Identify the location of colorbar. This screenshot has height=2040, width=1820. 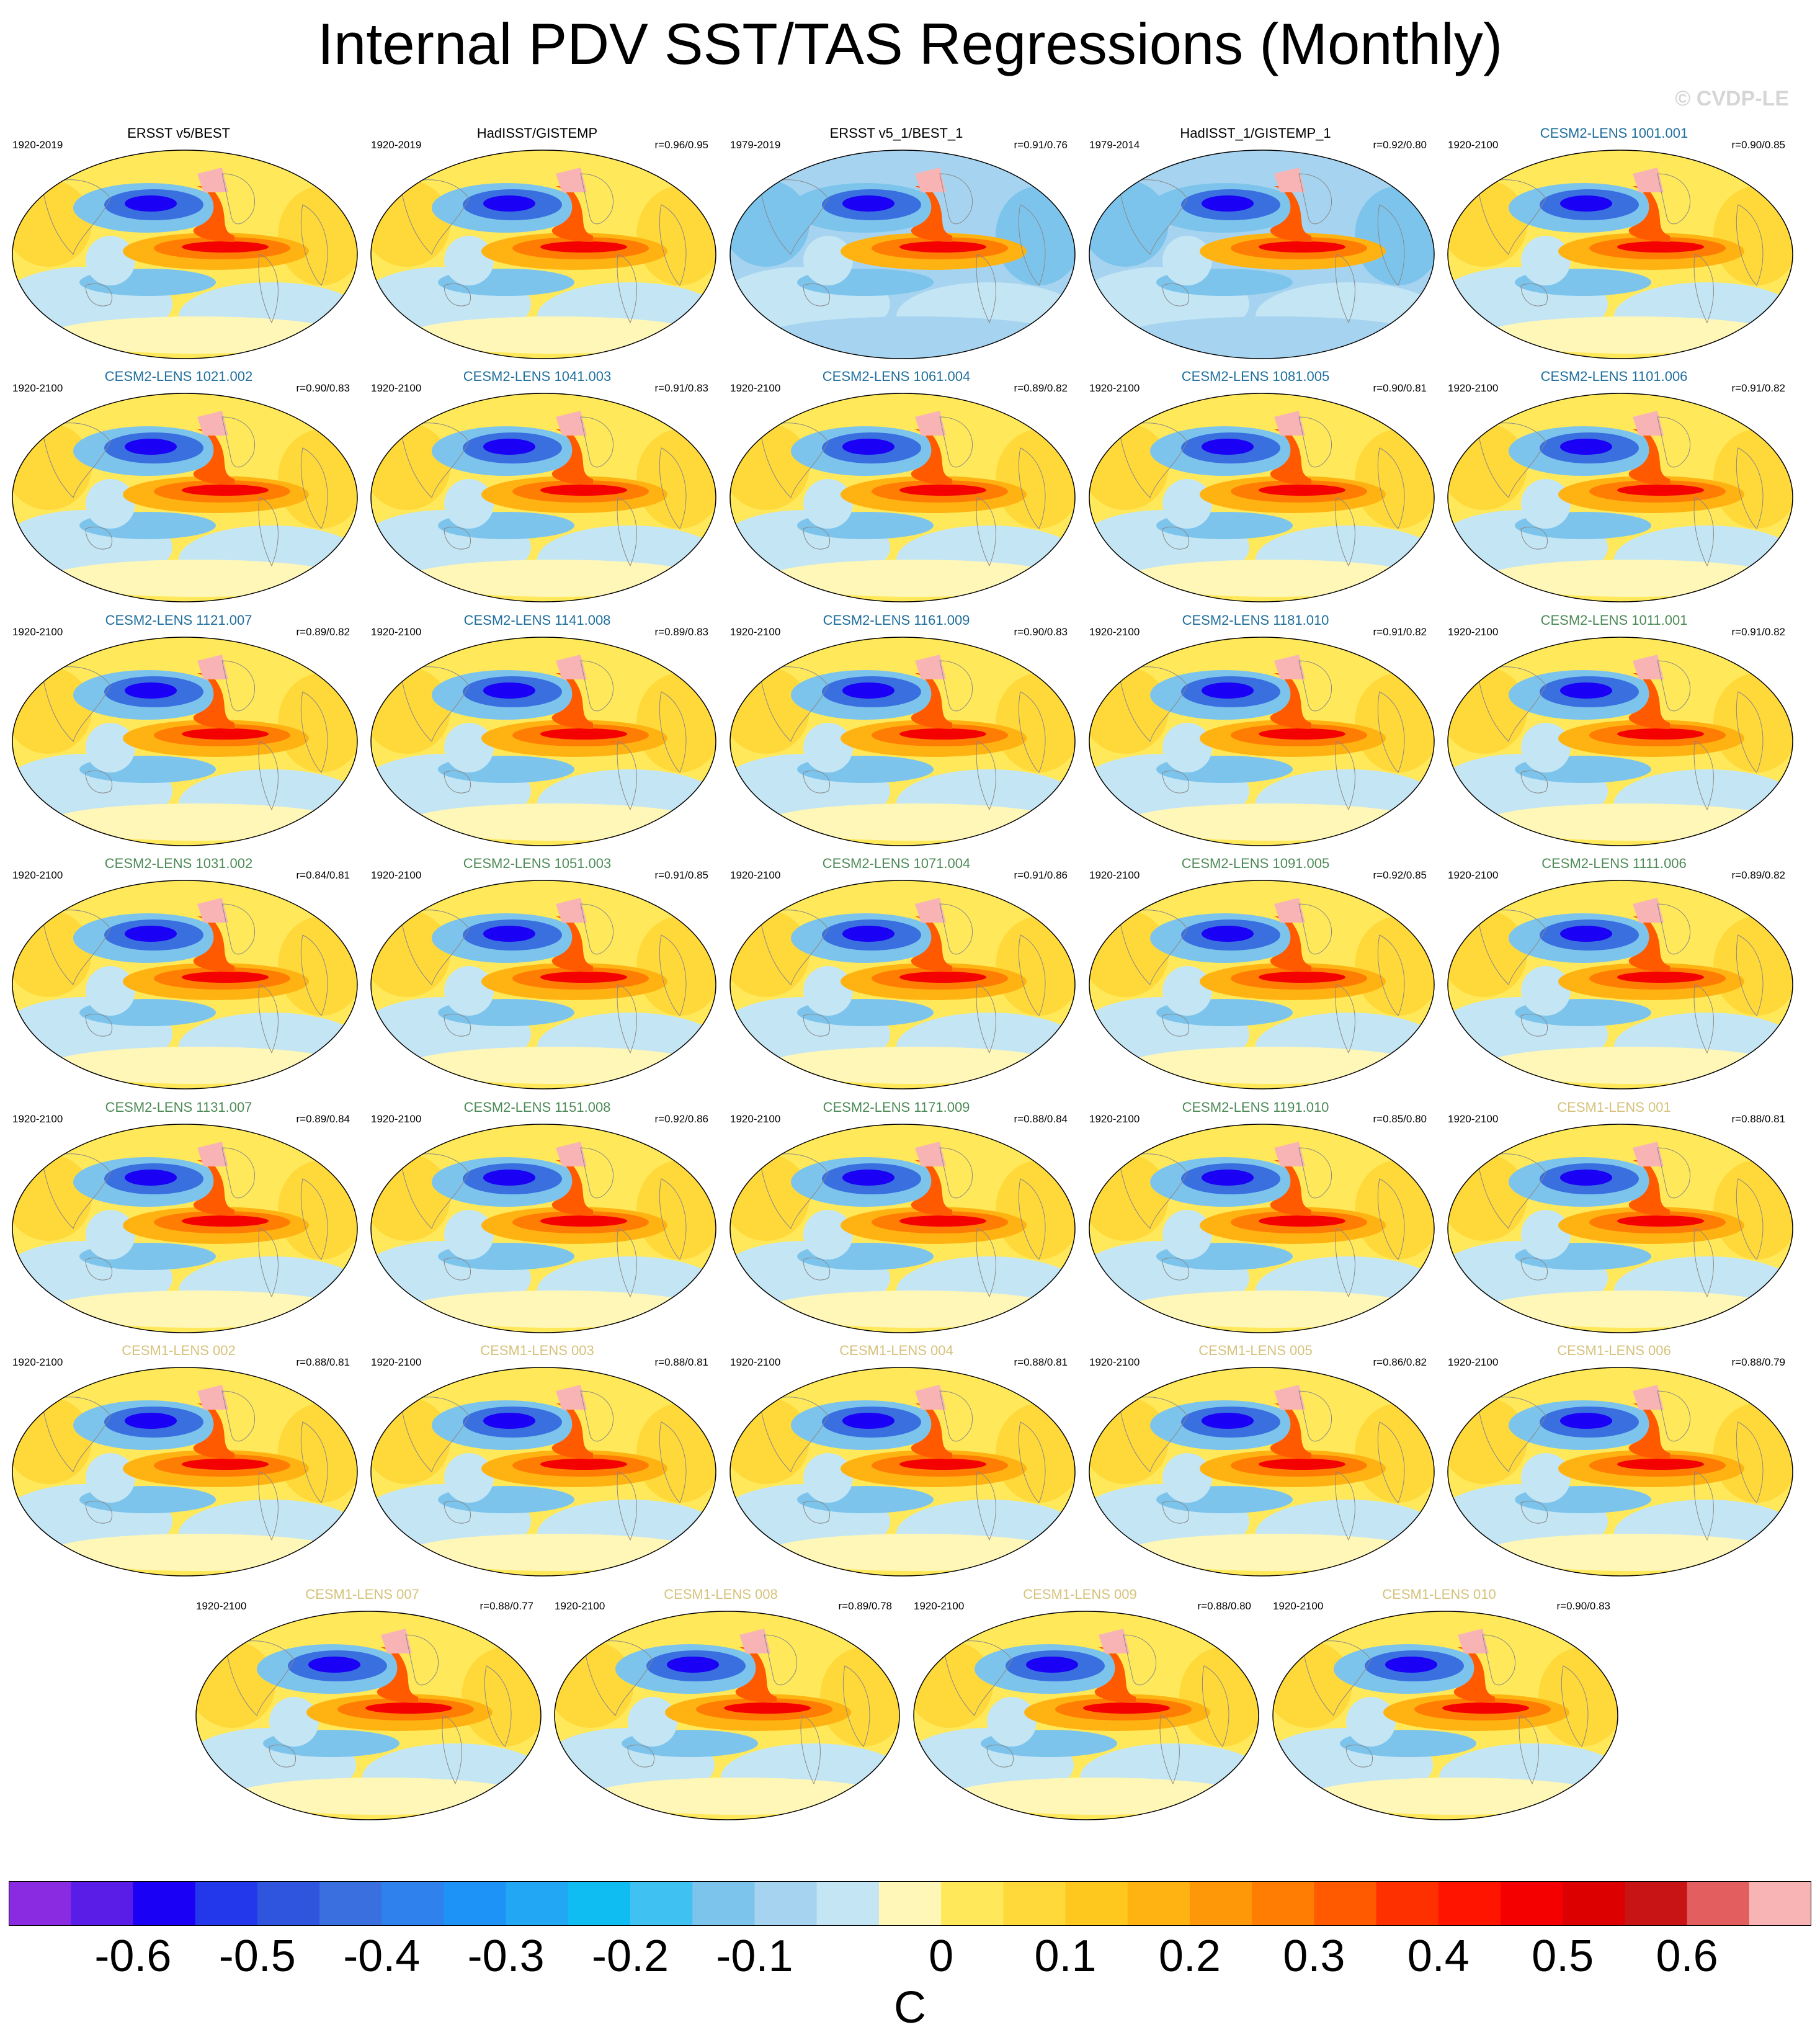
(910, 1903).